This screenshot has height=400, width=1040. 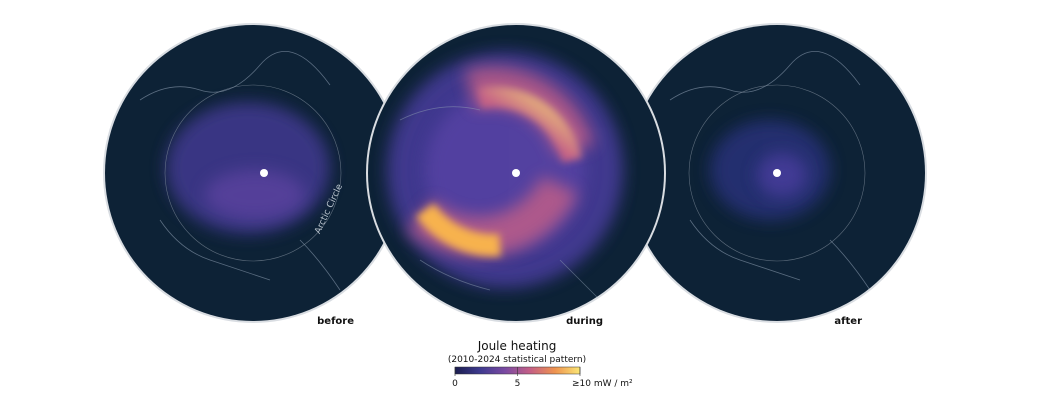 What do you see at coordinates (335, 321) in the screenshot?
I see `panel-label: before` at bounding box center [335, 321].